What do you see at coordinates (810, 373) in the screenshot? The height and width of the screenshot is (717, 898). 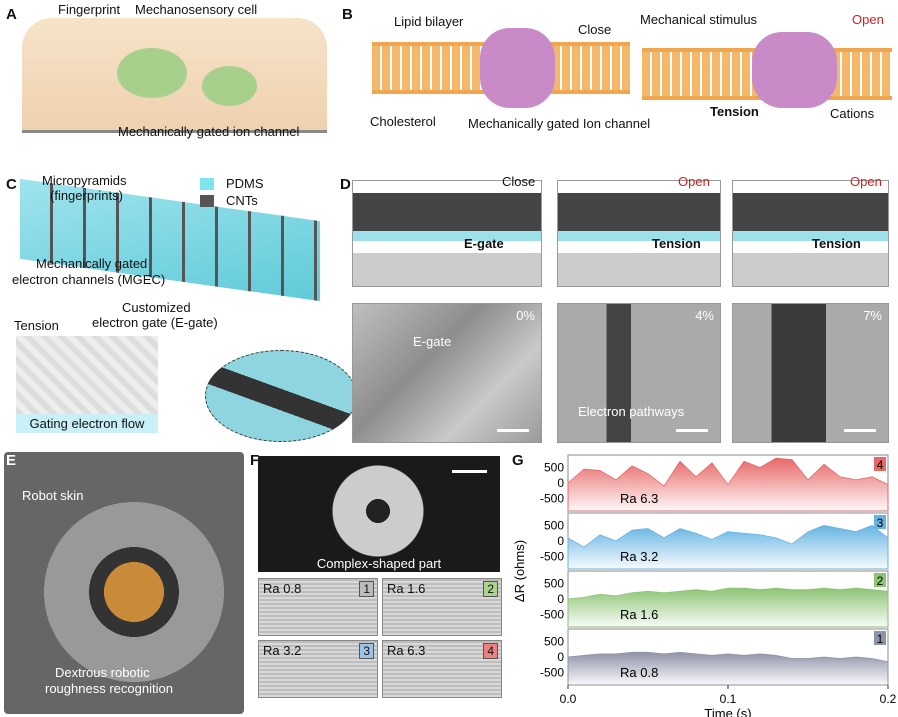 I see `sem-image-7: 7%` at bounding box center [810, 373].